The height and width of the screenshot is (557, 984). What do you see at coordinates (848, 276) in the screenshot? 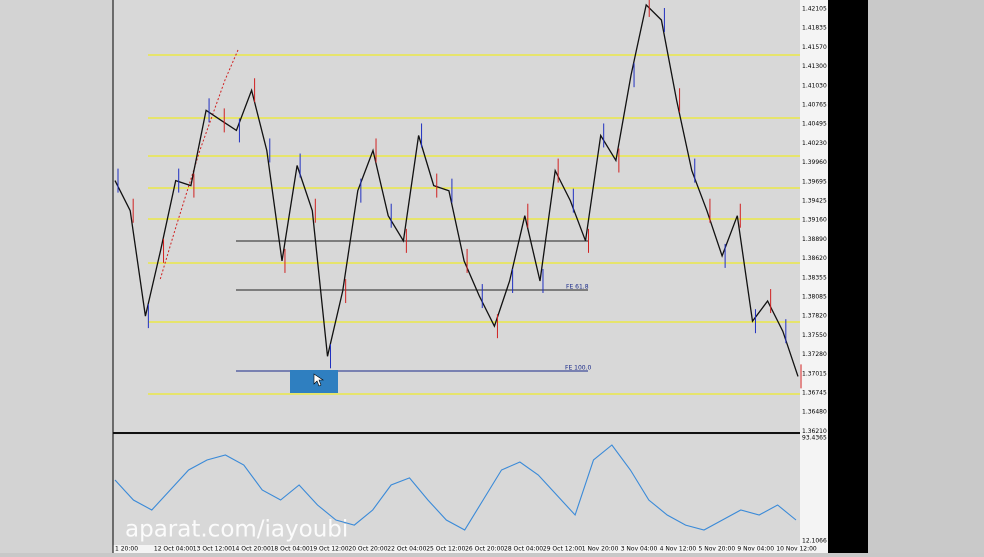
I see `black-bar` at bounding box center [848, 276].